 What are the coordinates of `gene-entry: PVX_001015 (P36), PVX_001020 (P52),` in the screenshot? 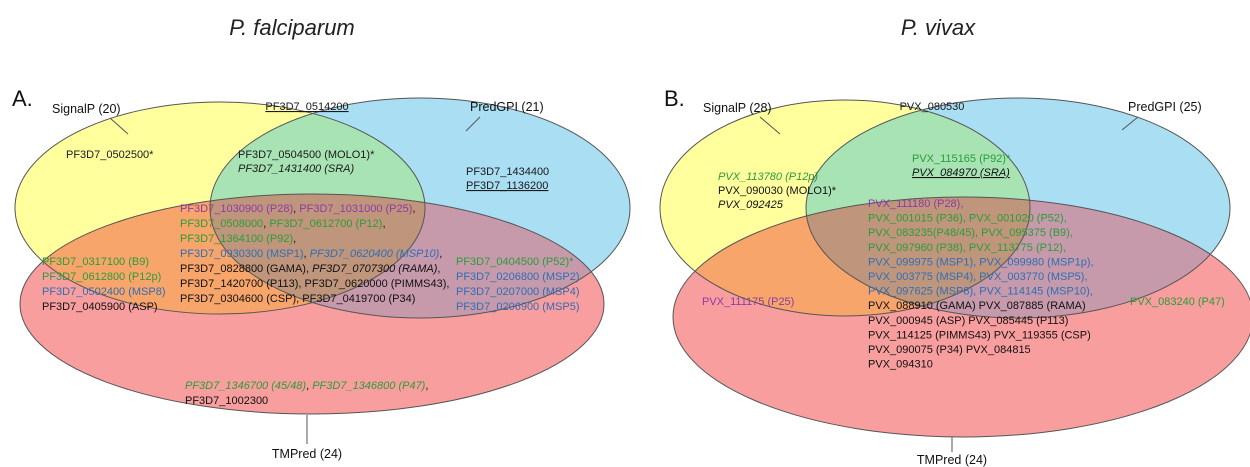 It's located at (967, 219).